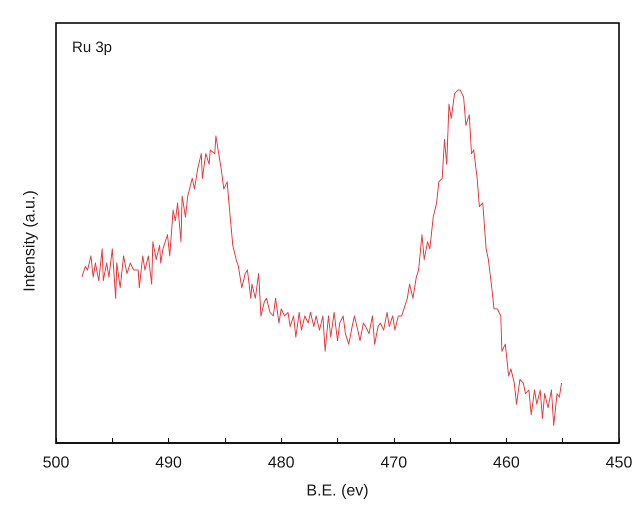  What do you see at coordinates (281, 463) in the screenshot?
I see `x-tick-label: 480` at bounding box center [281, 463].